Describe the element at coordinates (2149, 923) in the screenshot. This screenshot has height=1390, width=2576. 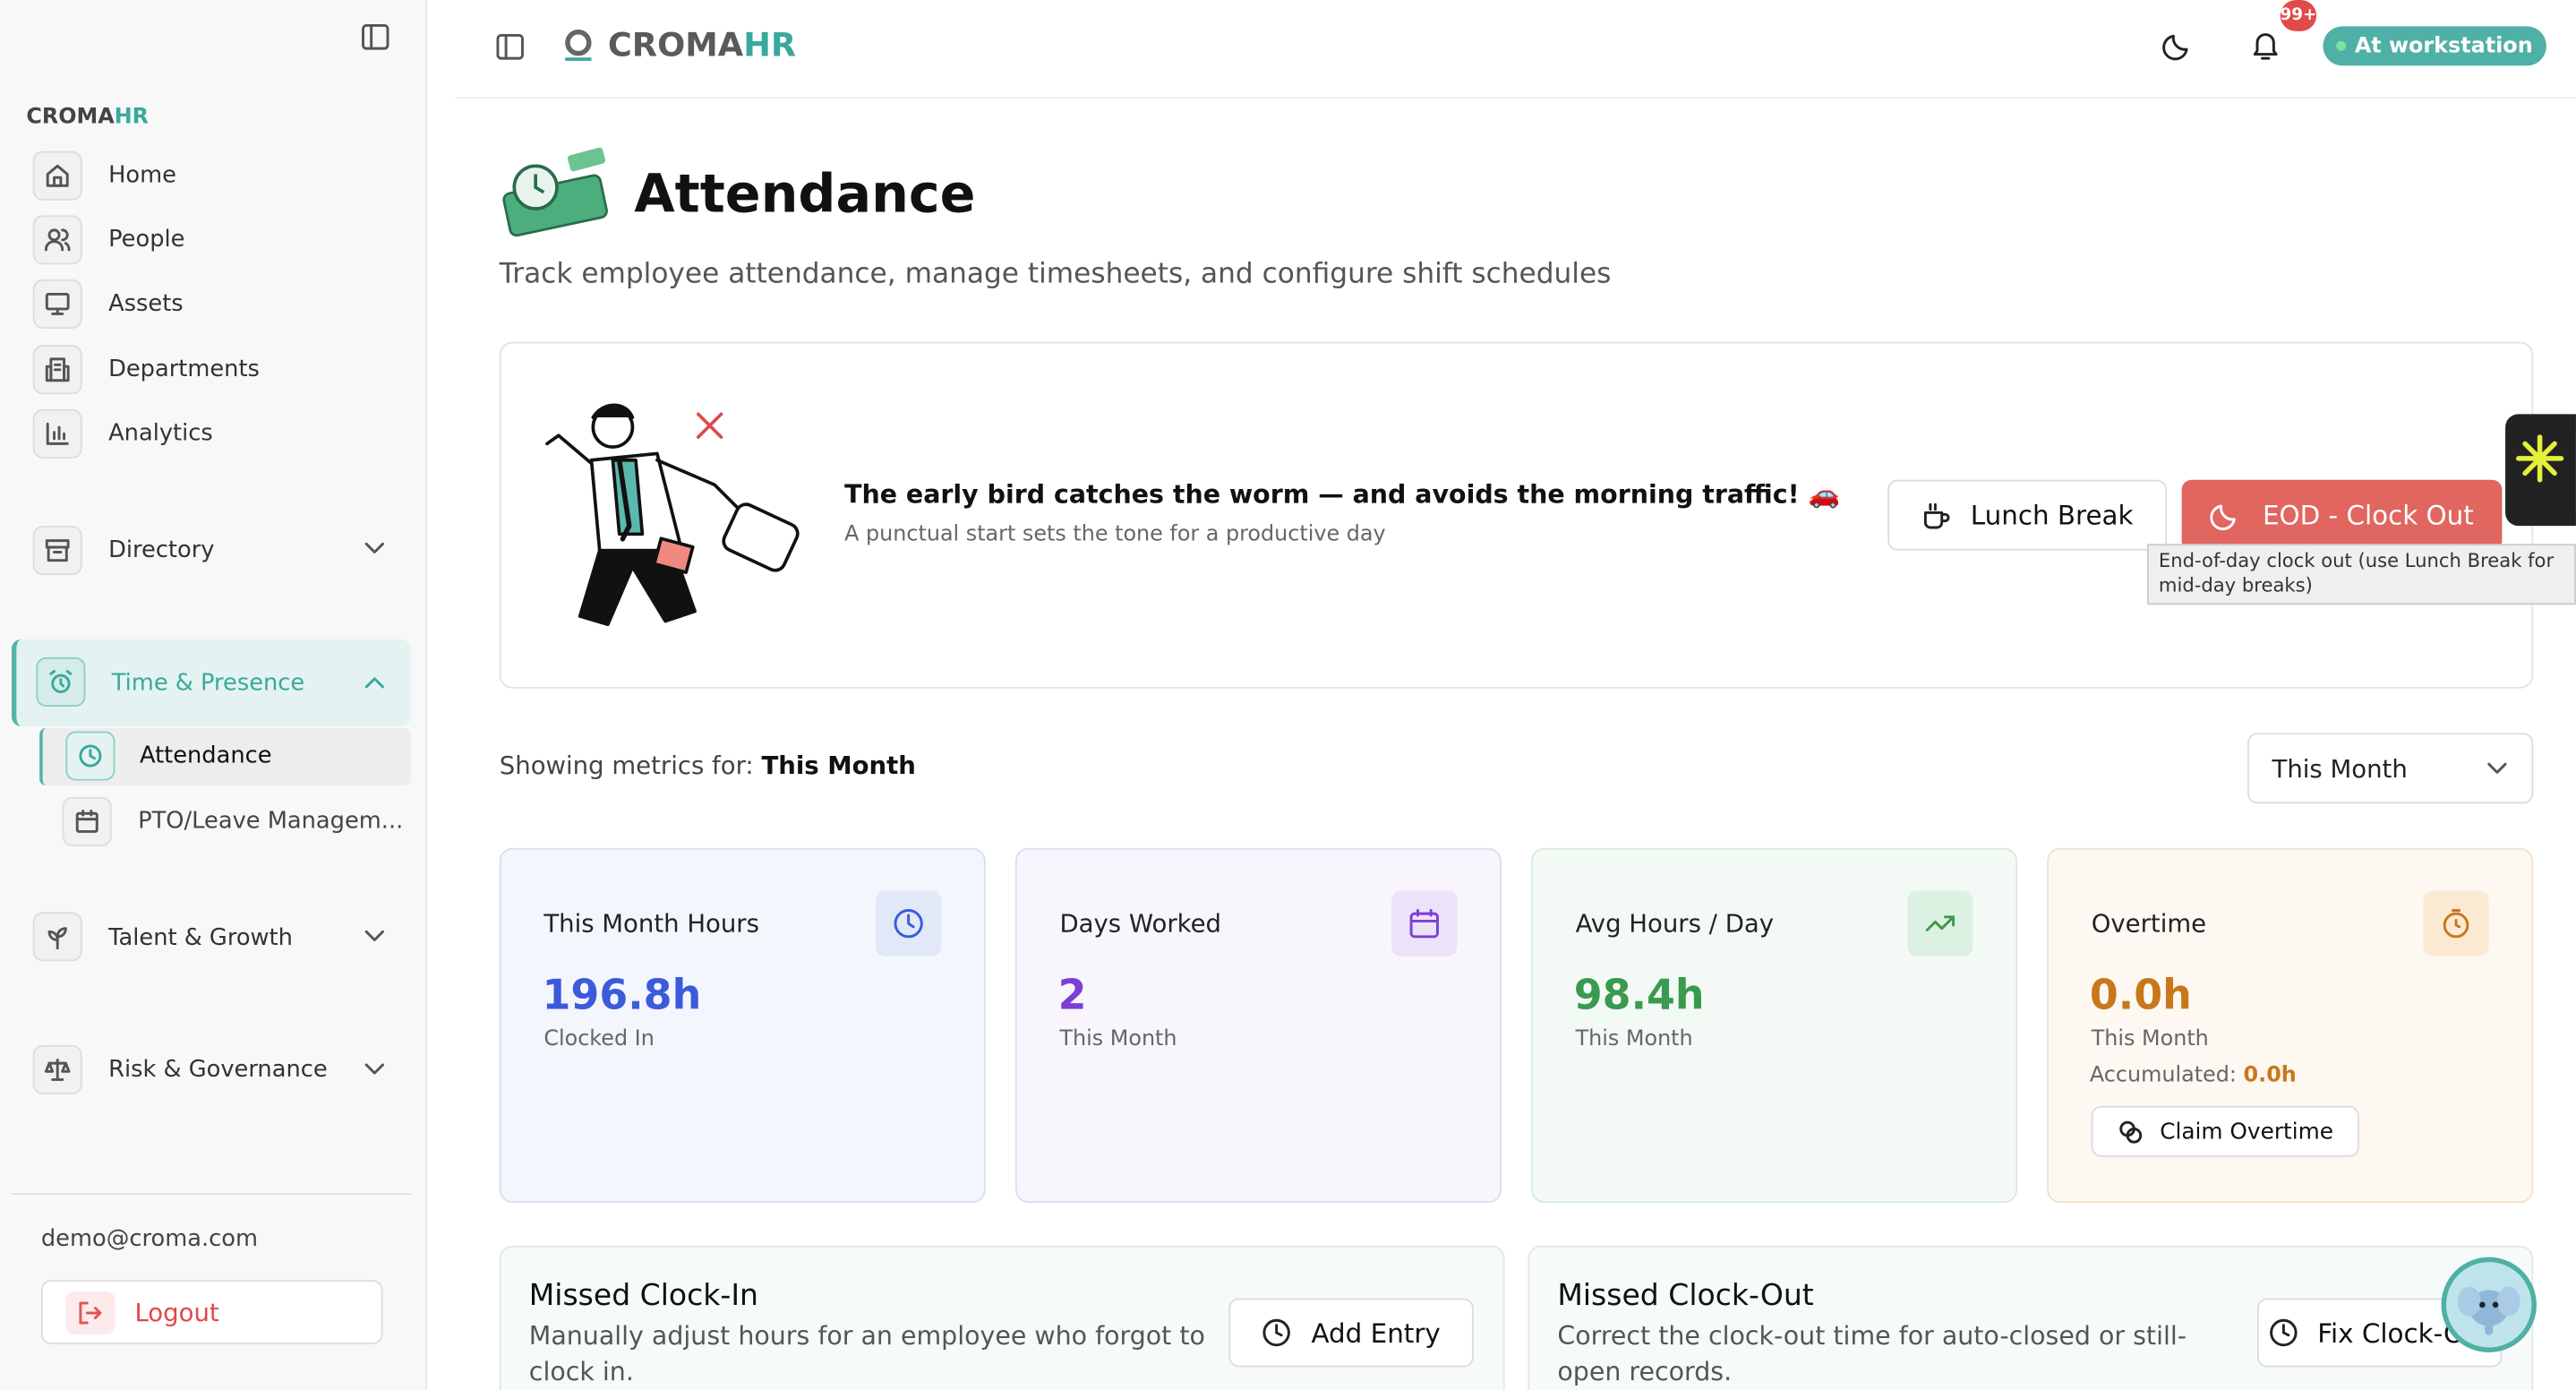
I see `metric-title: Overtime` at that location.